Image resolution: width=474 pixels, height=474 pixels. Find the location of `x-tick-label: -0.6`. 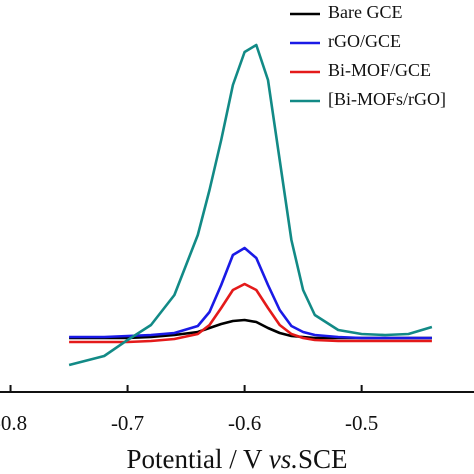

x-tick-label: -0.6 is located at coordinates (244, 423).